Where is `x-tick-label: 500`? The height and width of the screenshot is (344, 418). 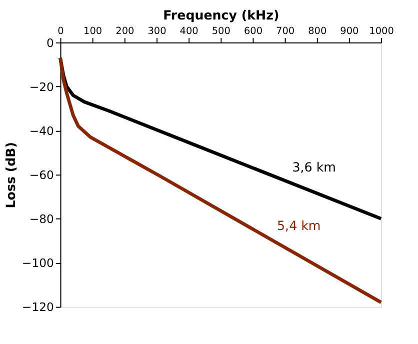 x-tick-label: 500 is located at coordinates (221, 32).